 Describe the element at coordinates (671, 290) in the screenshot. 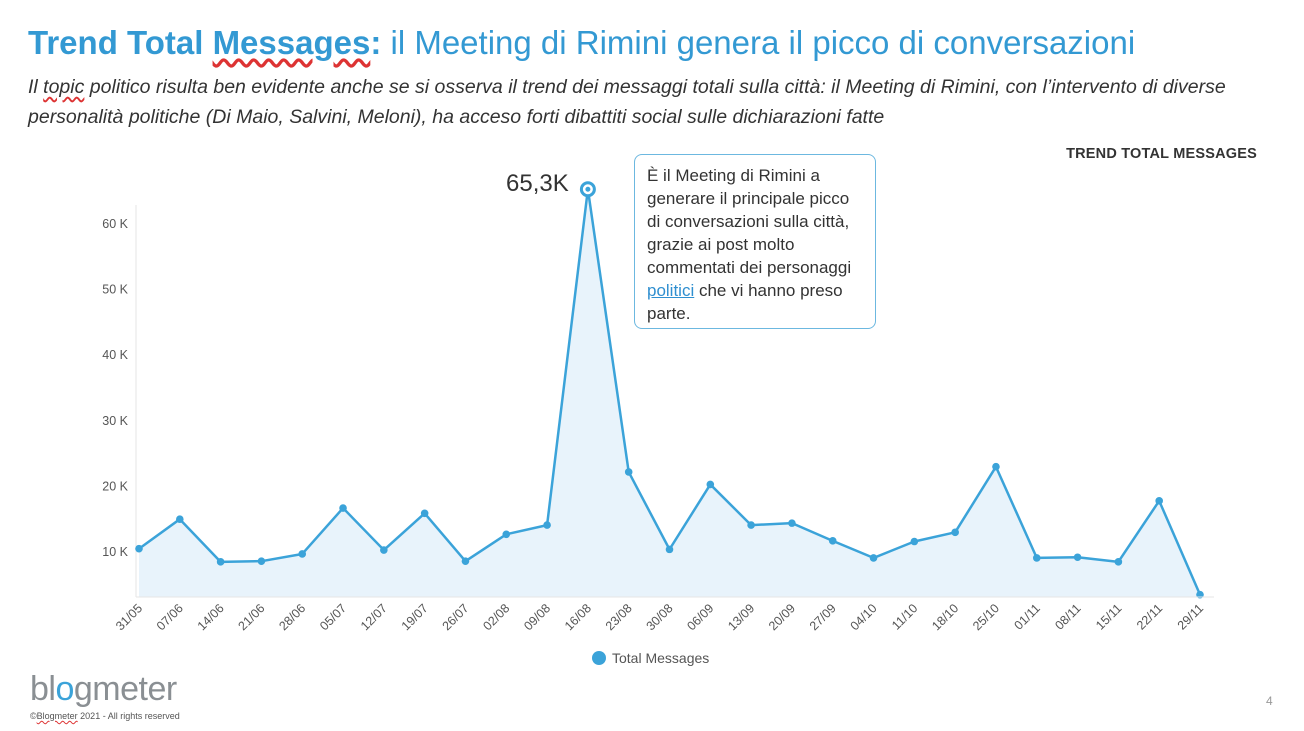

I see `callout-link: politici` at that location.